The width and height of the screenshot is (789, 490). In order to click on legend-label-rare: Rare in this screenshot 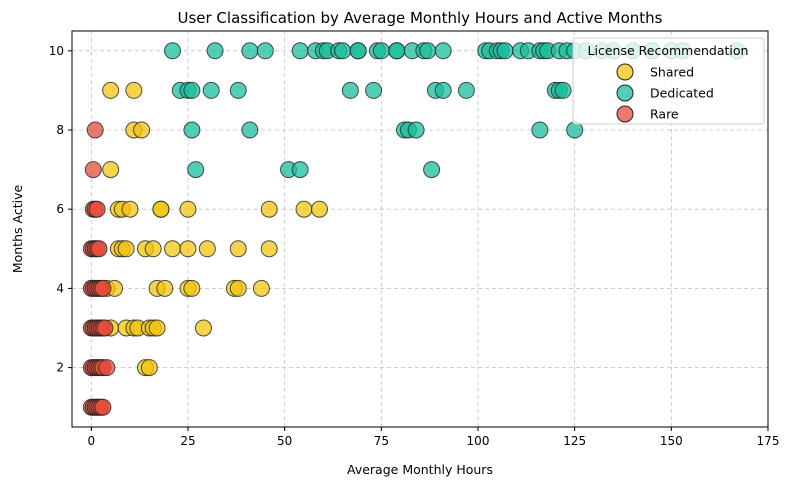, I will do `click(664, 114)`.